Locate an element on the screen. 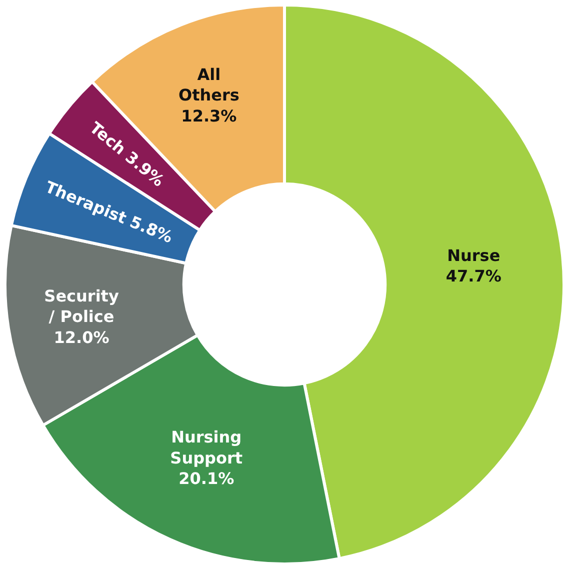  slice-label: Nurse is located at coordinates (473, 255).